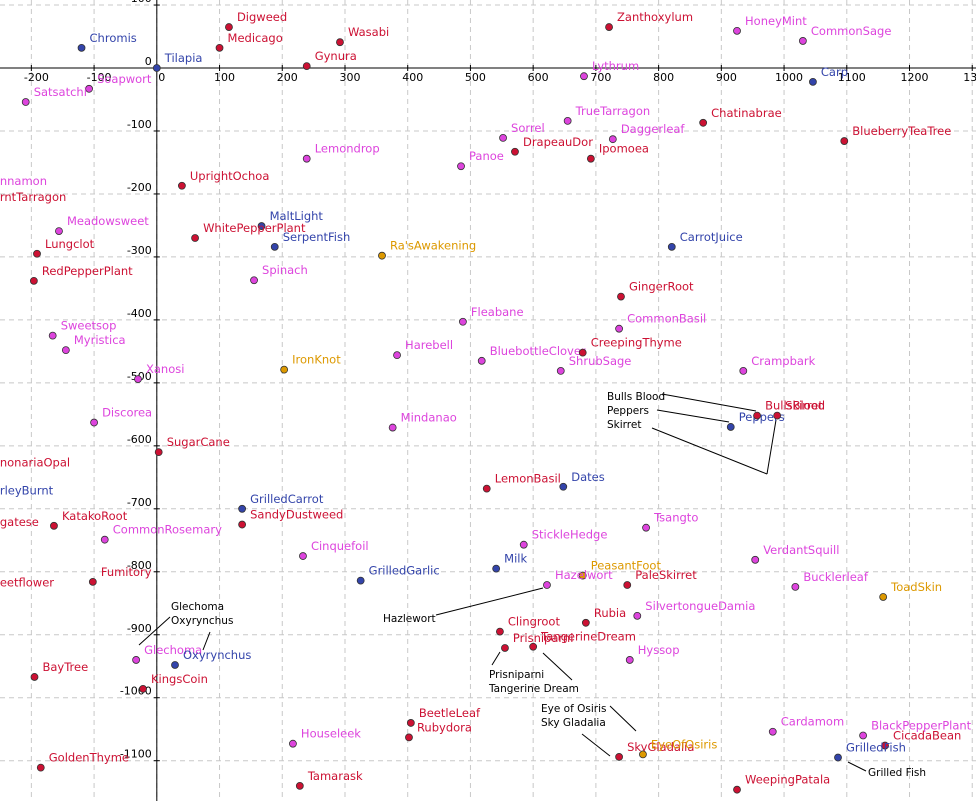 The image size is (976, 801). Describe the element at coordinates (179, 679) in the screenshot. I see `point-label: KingsCoin` at that location.